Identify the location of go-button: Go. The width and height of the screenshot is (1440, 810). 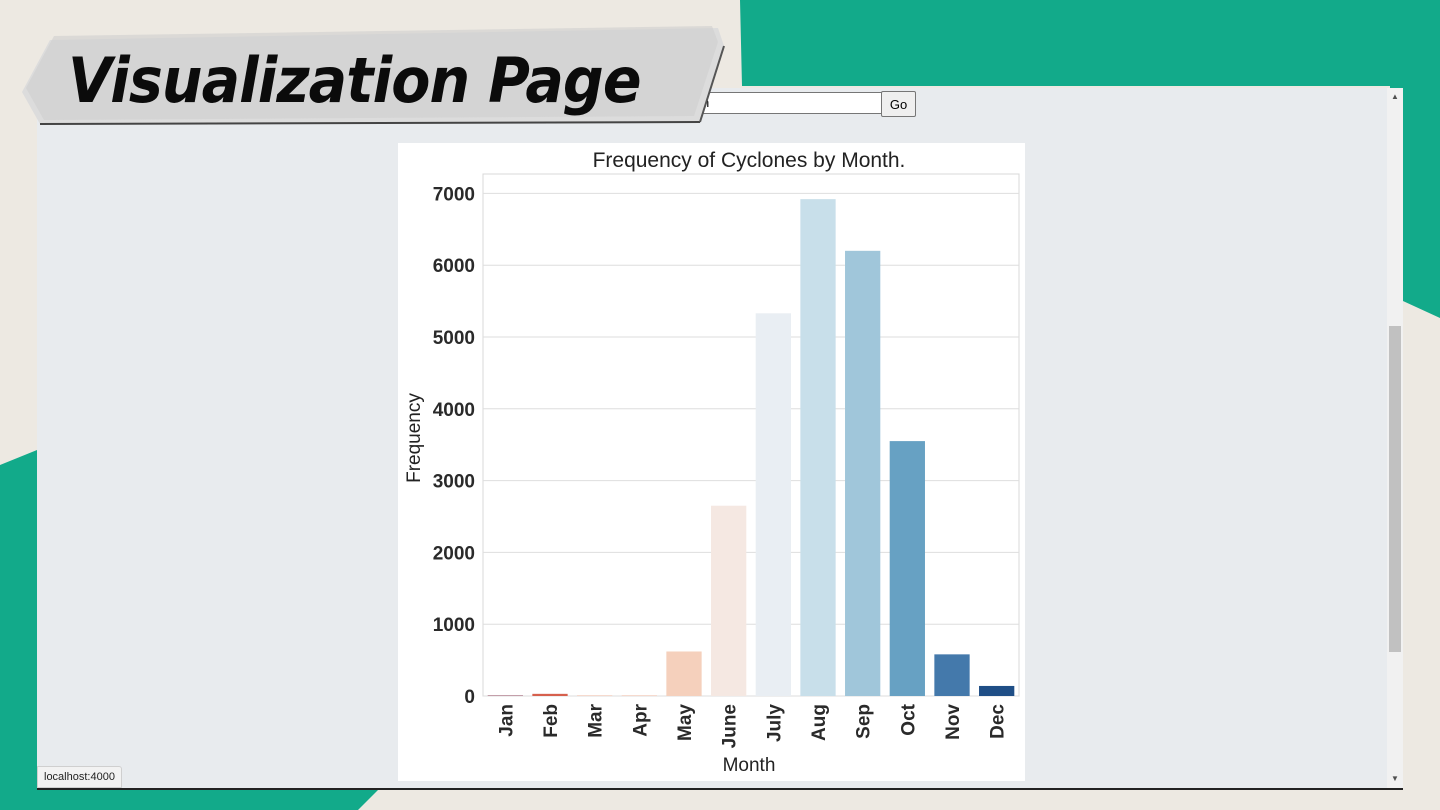
(898, 104).